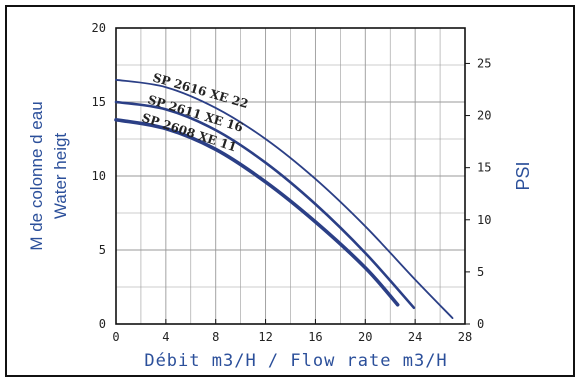 The width and height of the screenshot is (580, 382). What do you see at coordinates (415, 337) in the screenshot?
I see `x-tick-label: 24` at bounding box center [415, 337].